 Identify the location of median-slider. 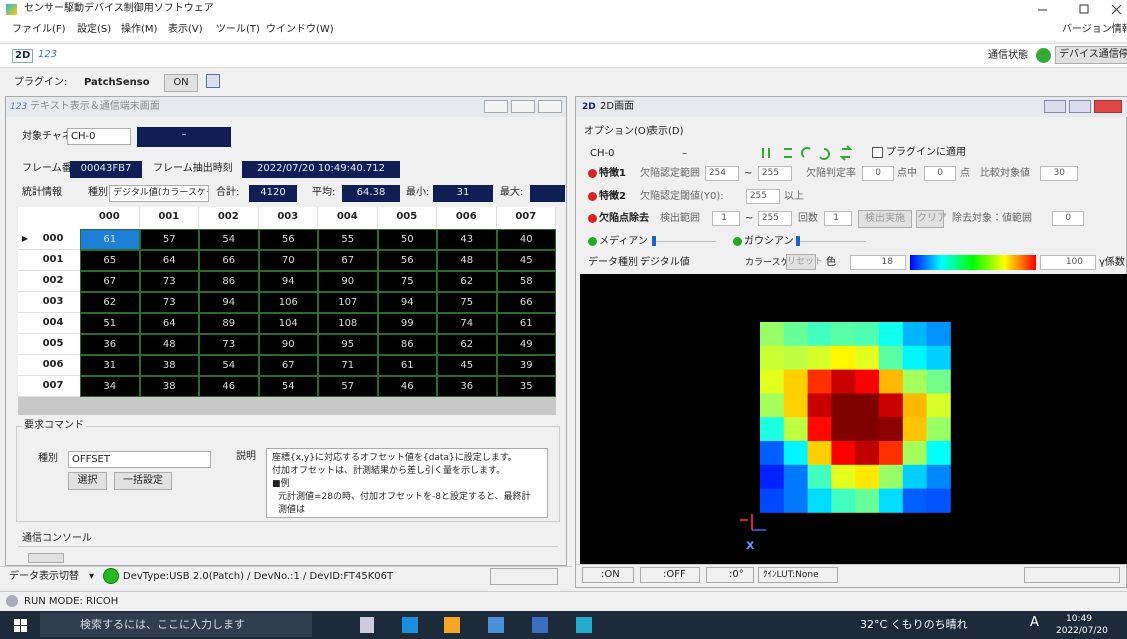
(654, 241).